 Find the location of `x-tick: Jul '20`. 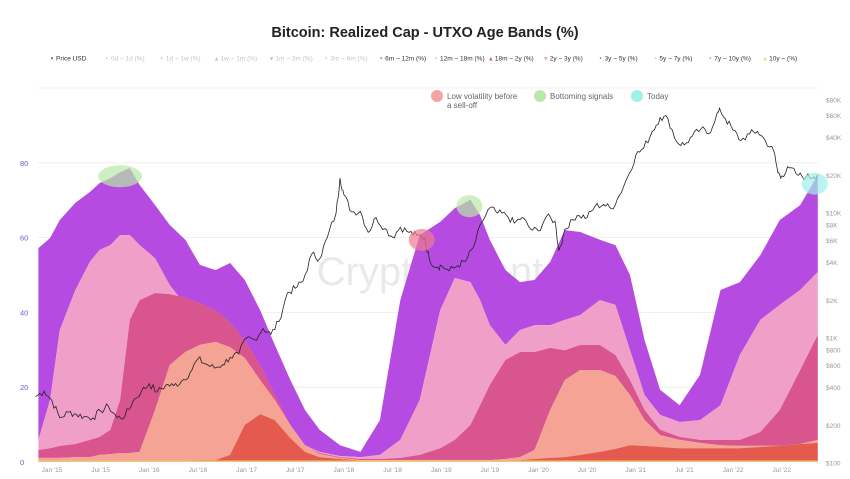

x-tick: Jul '20 is located at coordinates (587, 470).